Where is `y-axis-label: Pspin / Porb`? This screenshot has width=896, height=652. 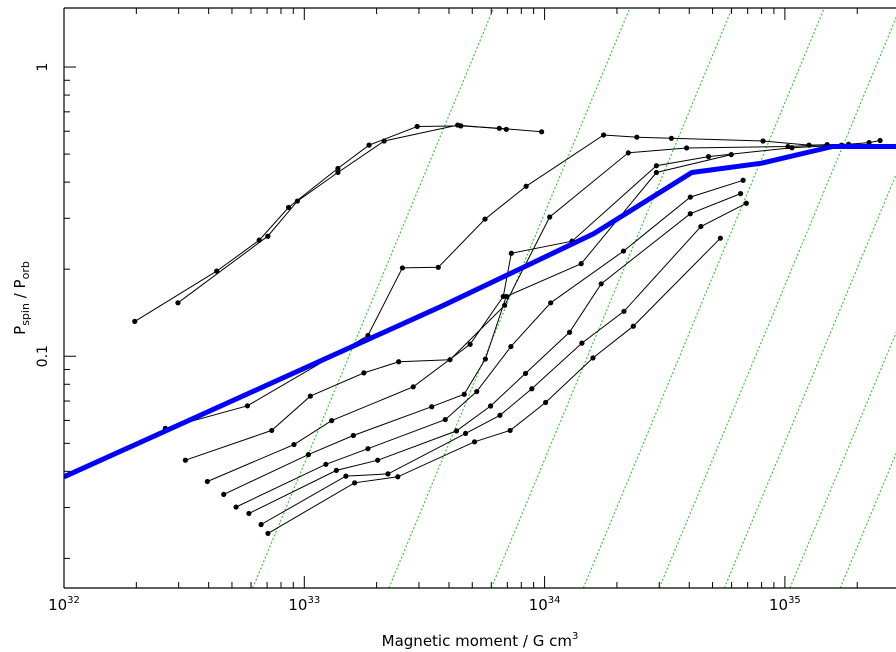 y-axis-label: Pspin / Porb is located at coordinates (21, 298).